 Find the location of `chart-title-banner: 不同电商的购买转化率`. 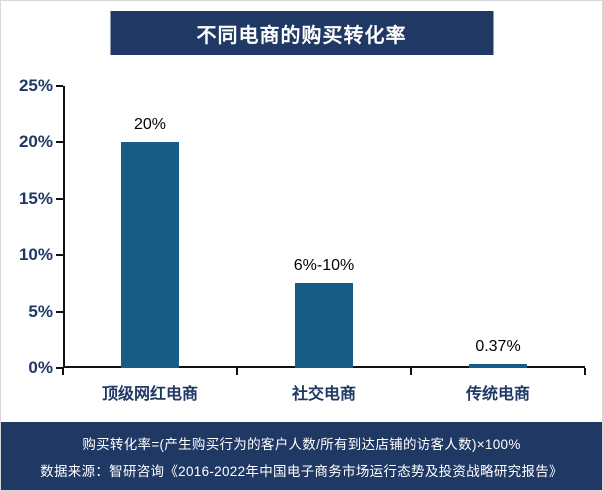

chart-title-banner: 不同电商的购买转化率 is located at coordinates (301, 33).